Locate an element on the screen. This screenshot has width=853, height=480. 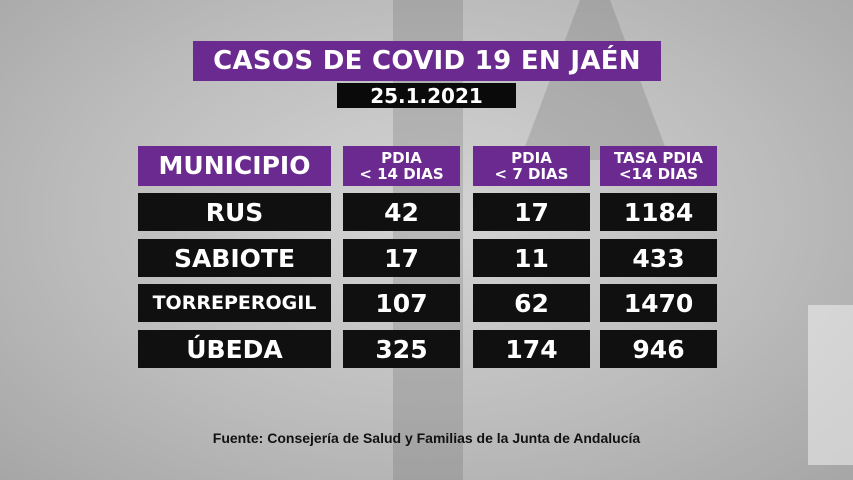
table-cell-pdia14: 107 is located at coordinates (401, 303).